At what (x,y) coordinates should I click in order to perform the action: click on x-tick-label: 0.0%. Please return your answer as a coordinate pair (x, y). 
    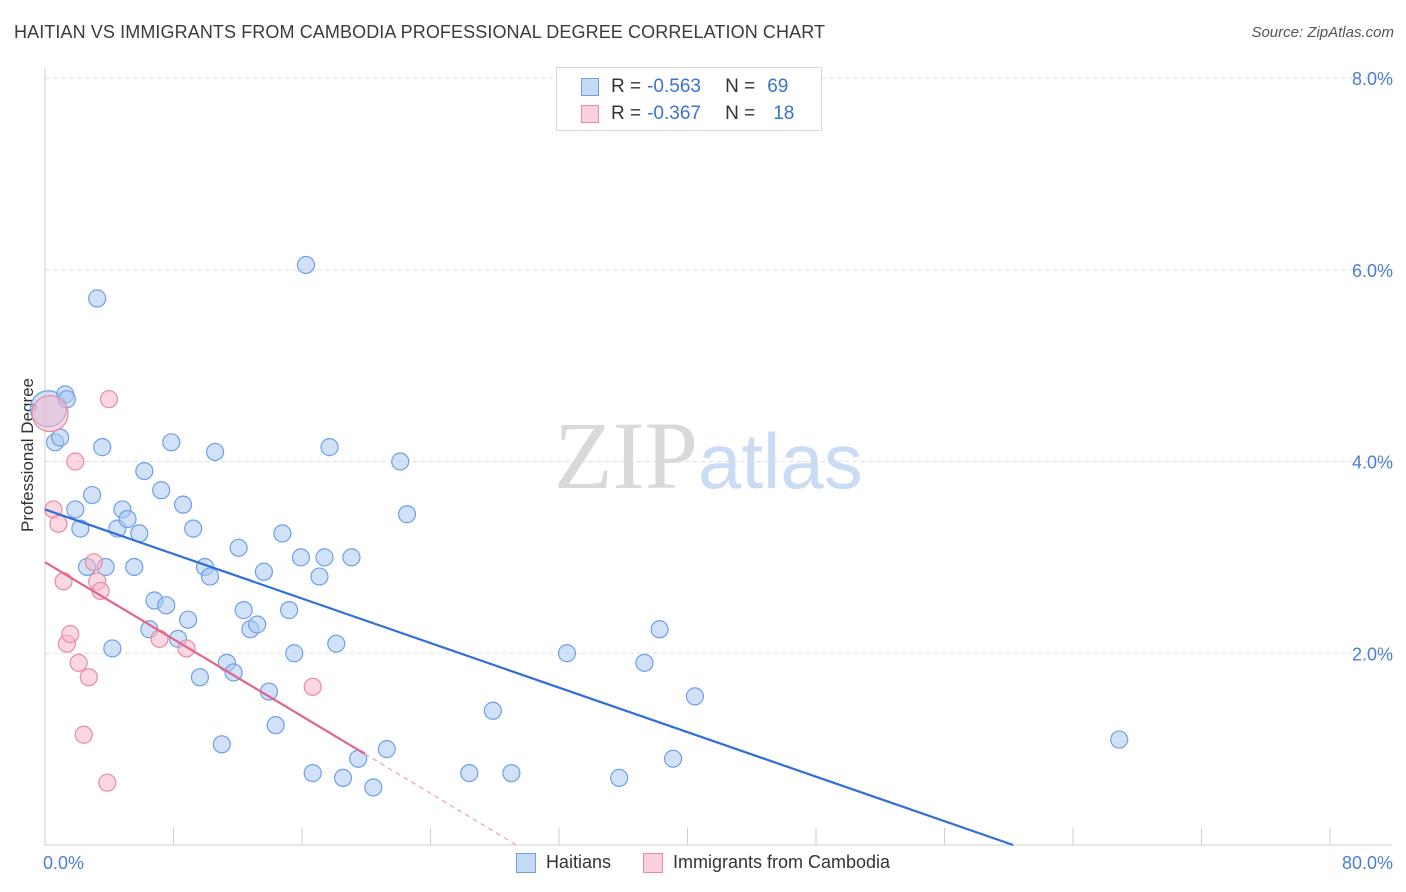
    Looking at the image, I should click on (63, 863).